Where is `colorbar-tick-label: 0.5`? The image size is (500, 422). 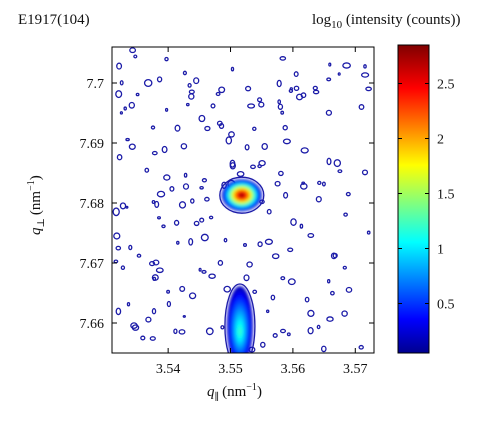
colorbar-tick-label: 0.5 is located at coordinates (446, 305).